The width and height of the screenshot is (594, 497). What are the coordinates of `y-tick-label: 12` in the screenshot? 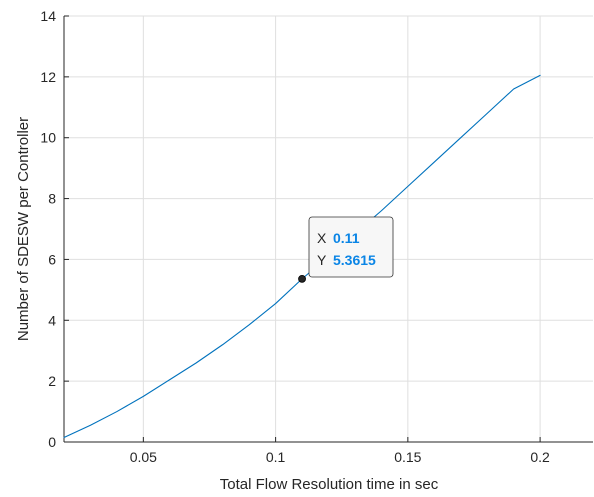 It's located at (48, 77).